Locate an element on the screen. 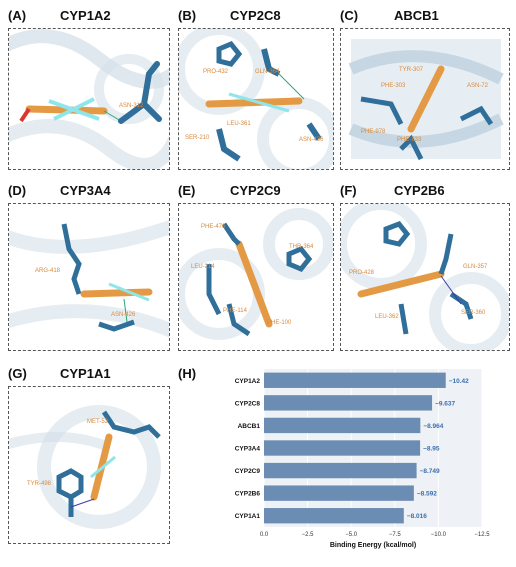 The image size is (516, 567). category-label: CYP2C9 is located at coordinates (248, 471).